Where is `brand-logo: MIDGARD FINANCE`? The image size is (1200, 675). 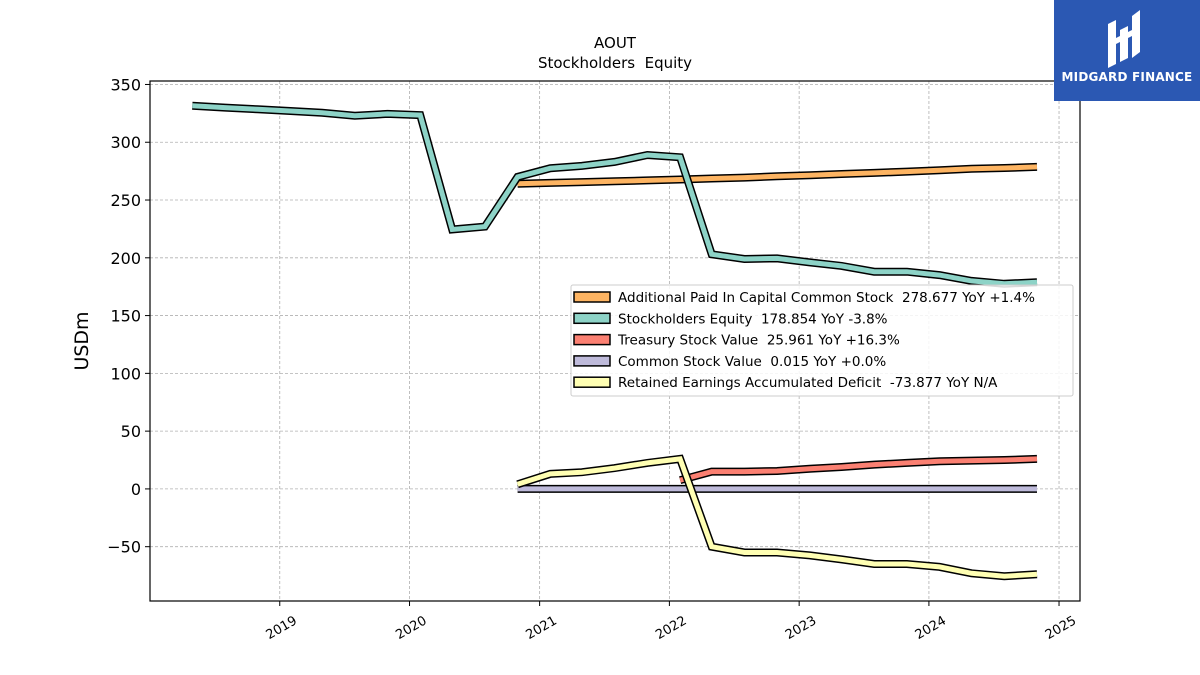
brand-logo: MIDGARD FINANCE is located at coordinates (1127, 50).